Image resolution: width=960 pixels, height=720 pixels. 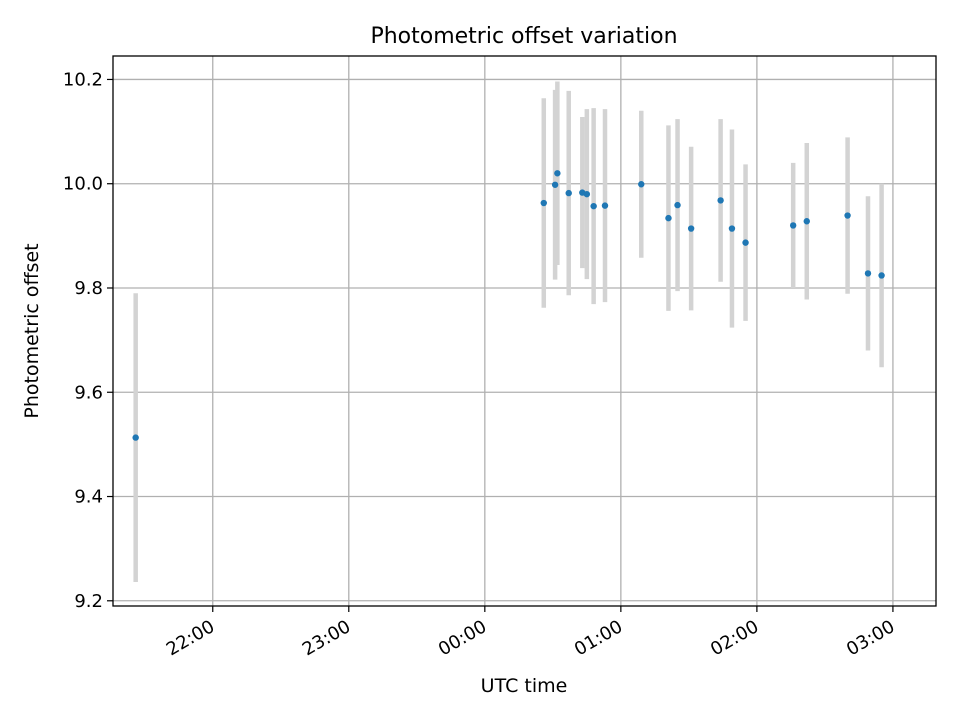 What do you see at coordinates (83, 79) in the screenshot?
I see `y-tick-label: 10.2` at bounding box center [83, 79].